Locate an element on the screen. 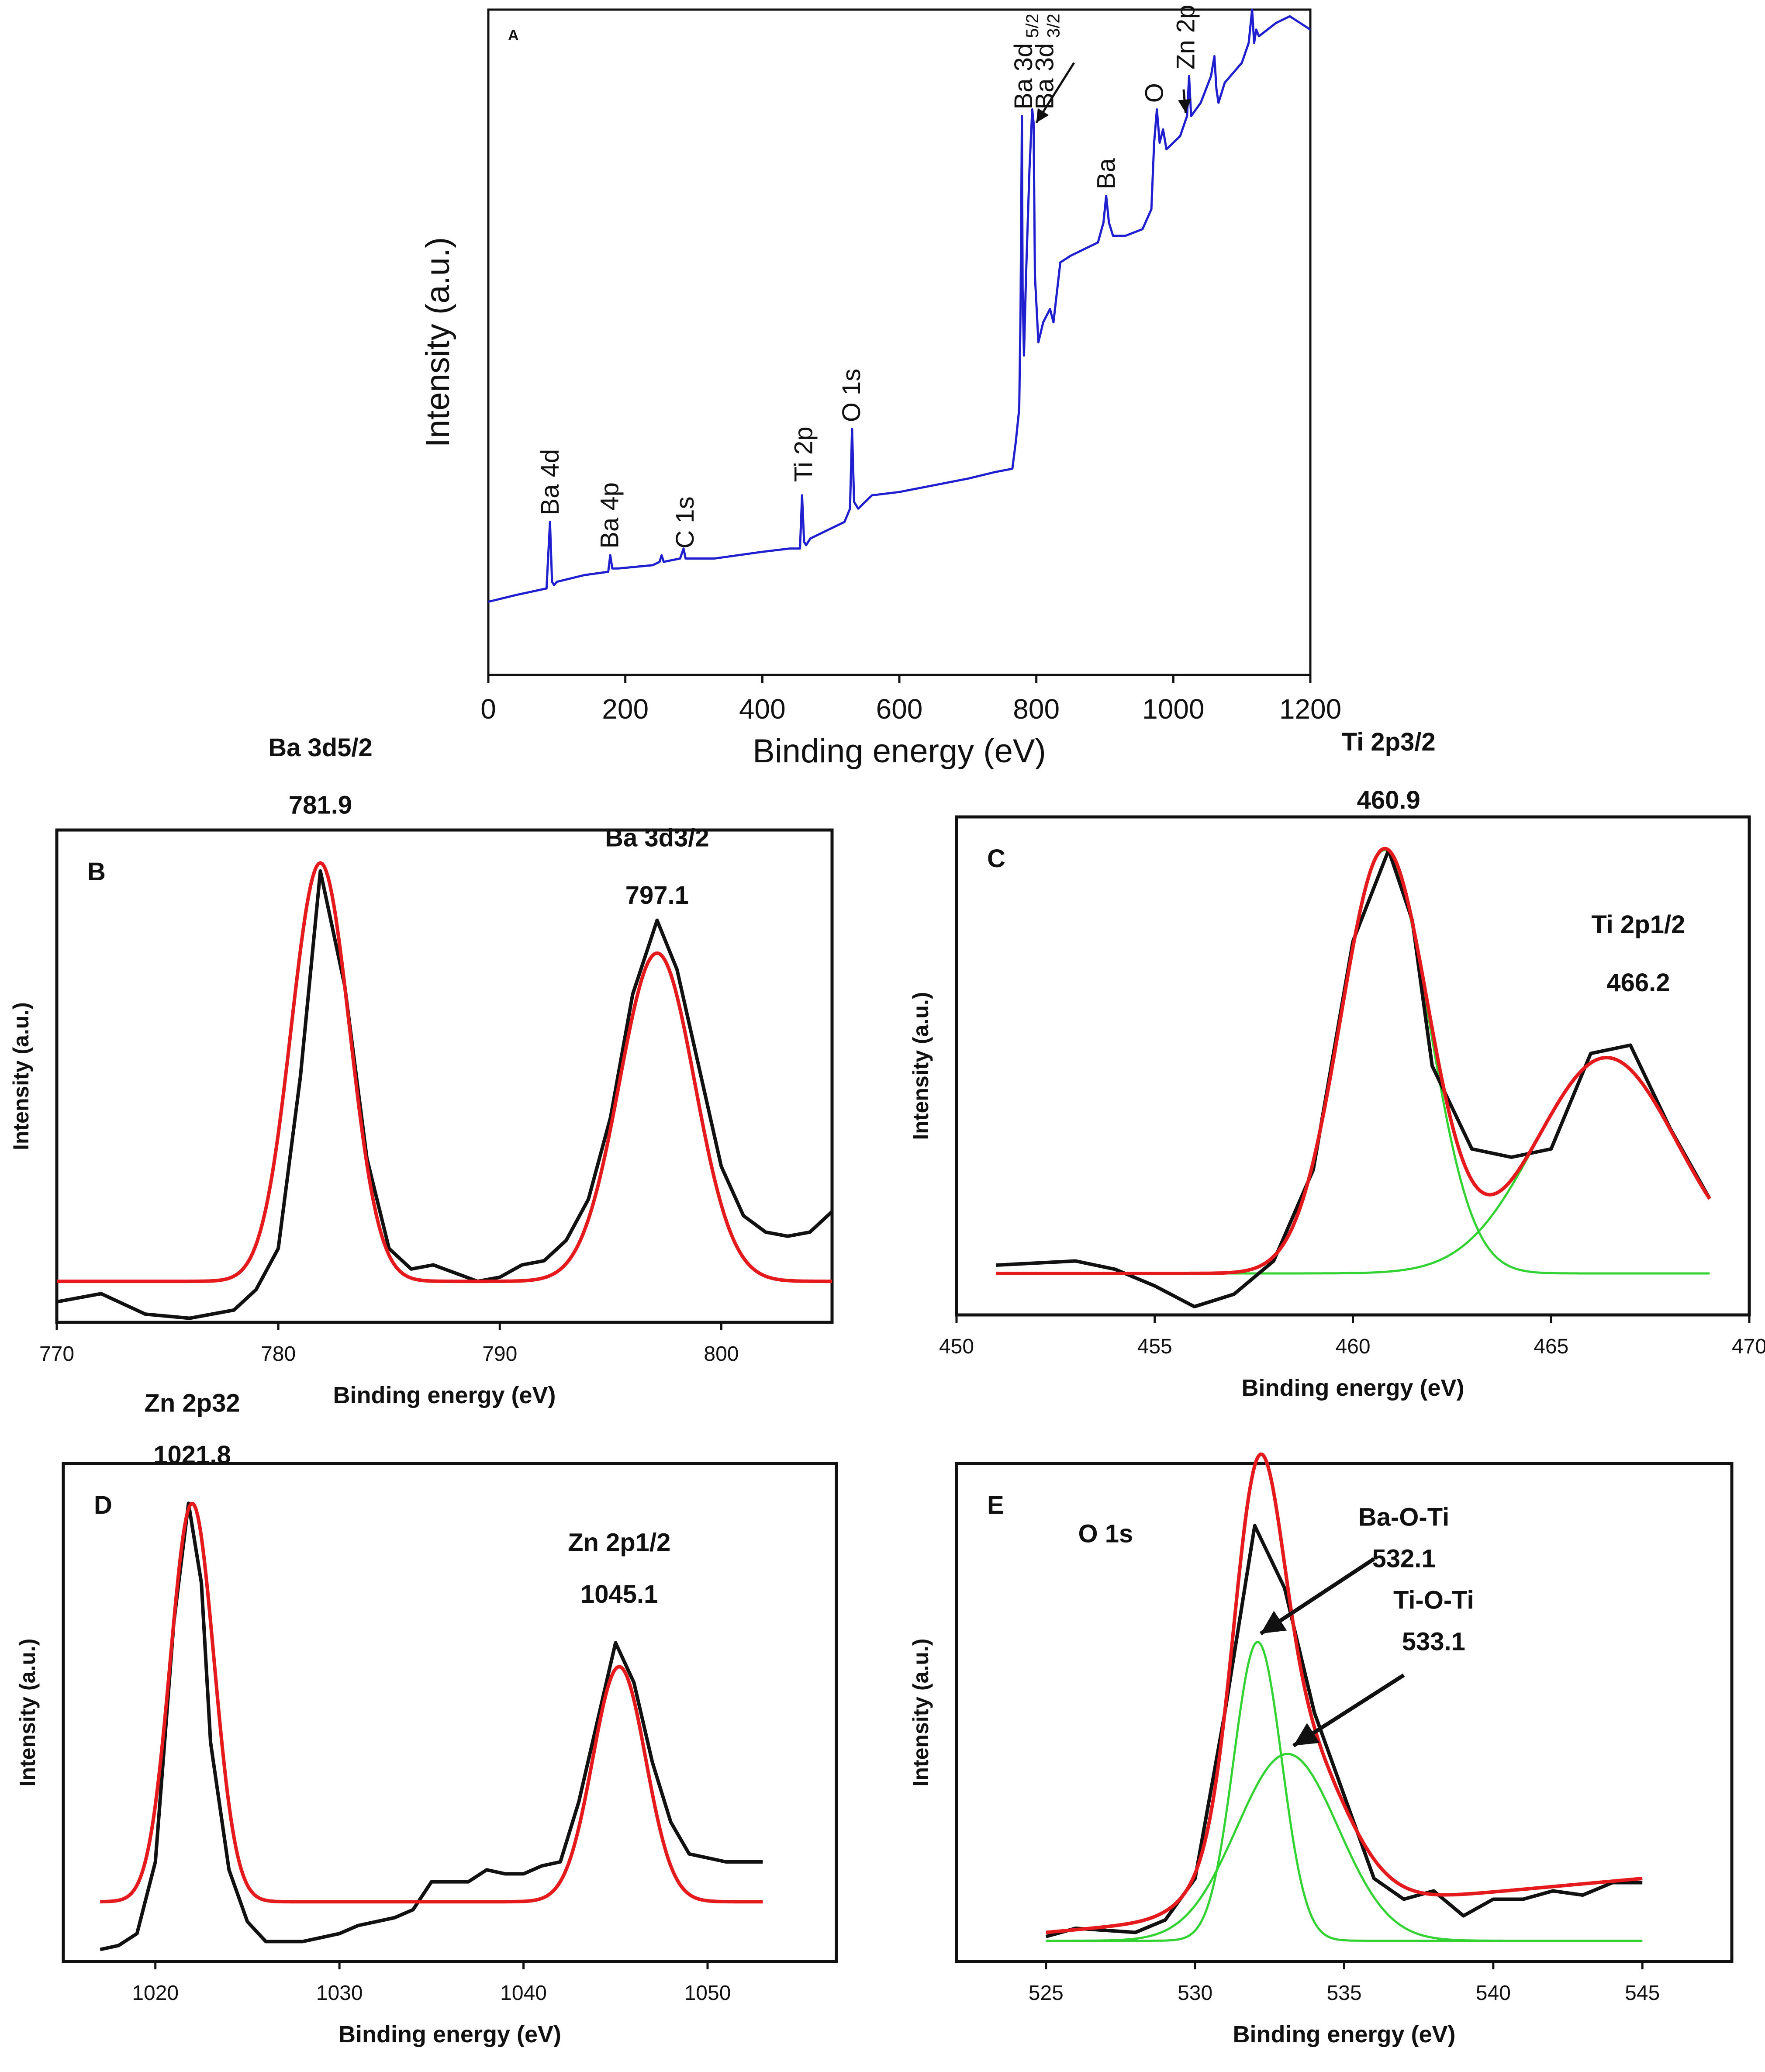 Image resolution: width=1765 pixels, height=2072 pixels. panel-a-xtick-label: 800 is located at coordinates (1036, 709).